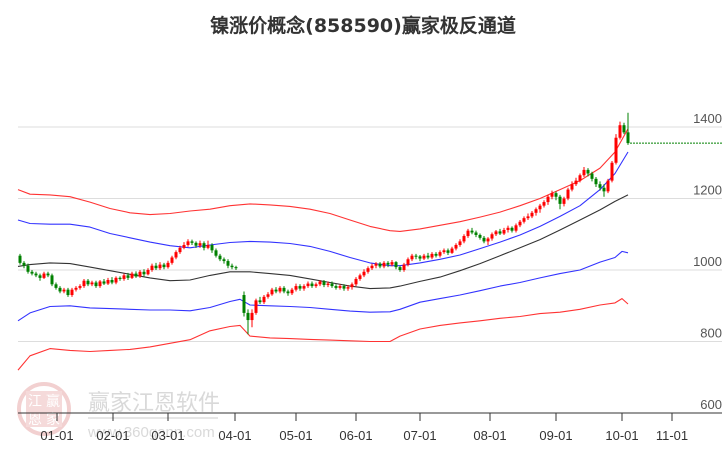  I want to click on band-inner-lower, so click(323, 286).